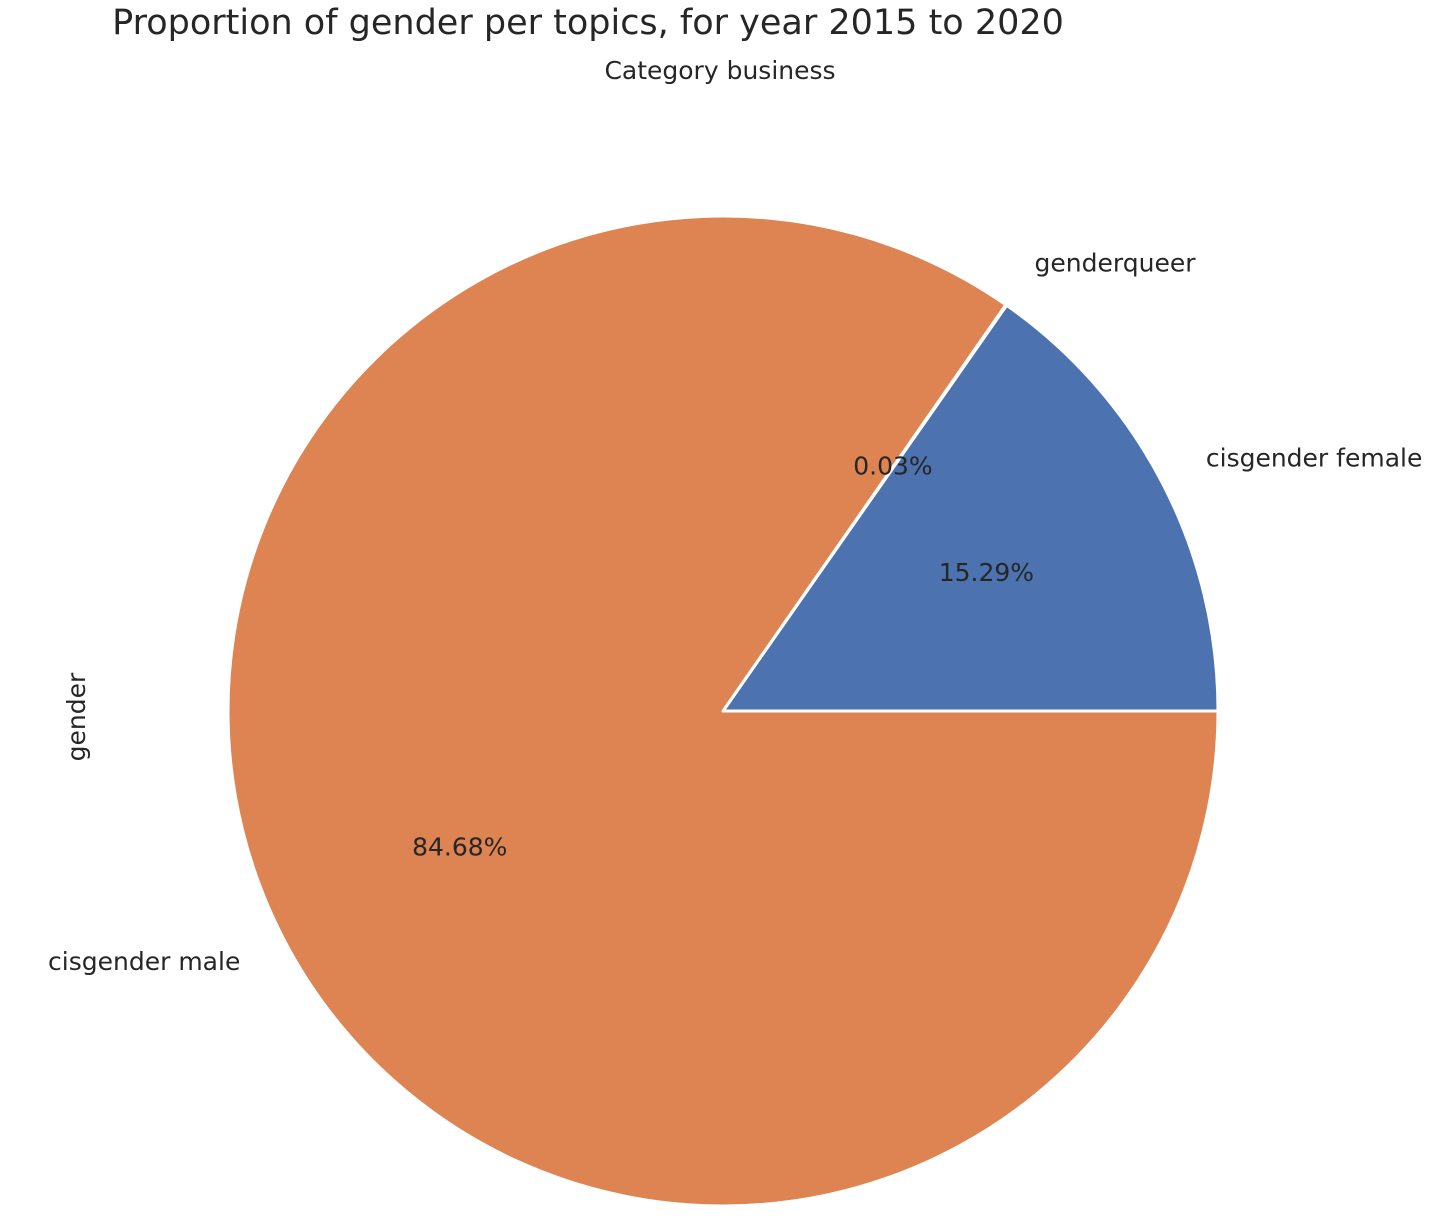  Describe the element at coordinates (1314, 457) in the screenshot. I see `slice-label-cisgender-female: cisgender female` at that location.